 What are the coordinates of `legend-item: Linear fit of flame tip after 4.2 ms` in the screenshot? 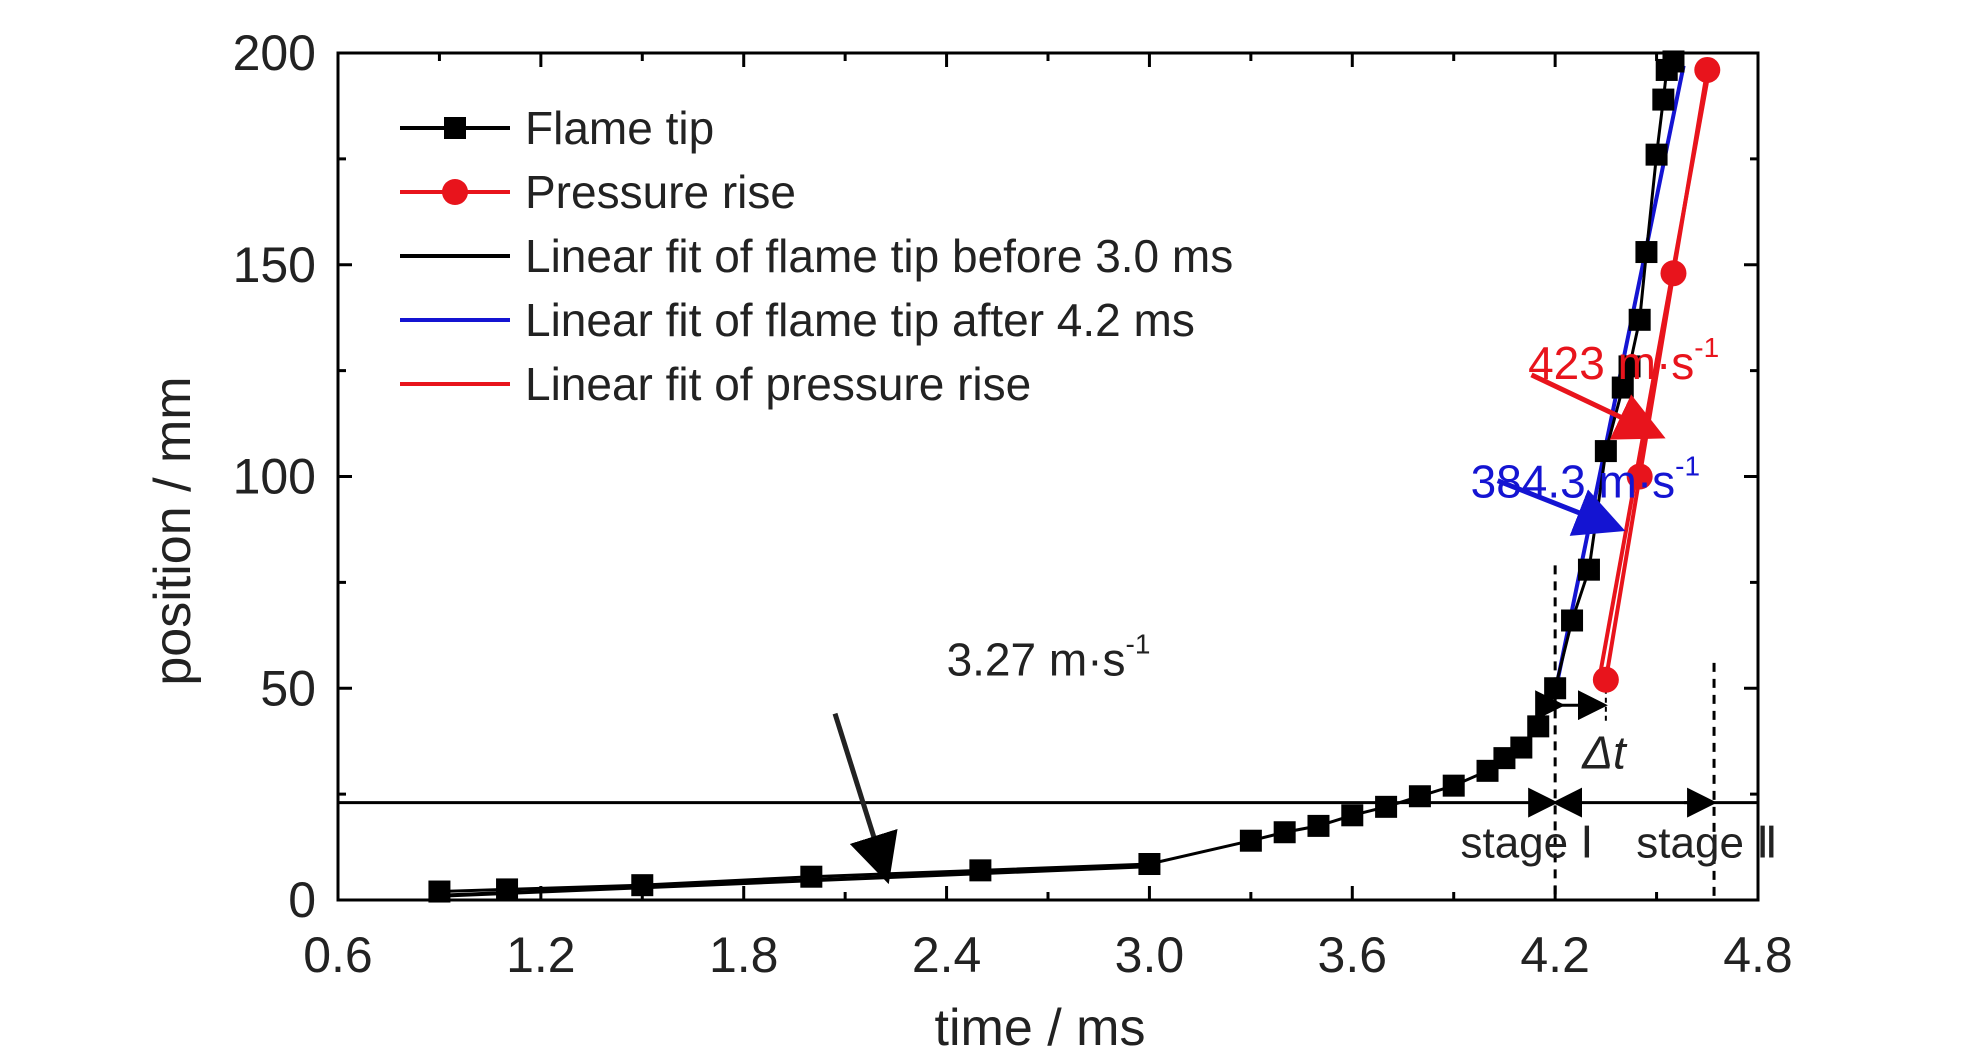 It's located at (797, 320).